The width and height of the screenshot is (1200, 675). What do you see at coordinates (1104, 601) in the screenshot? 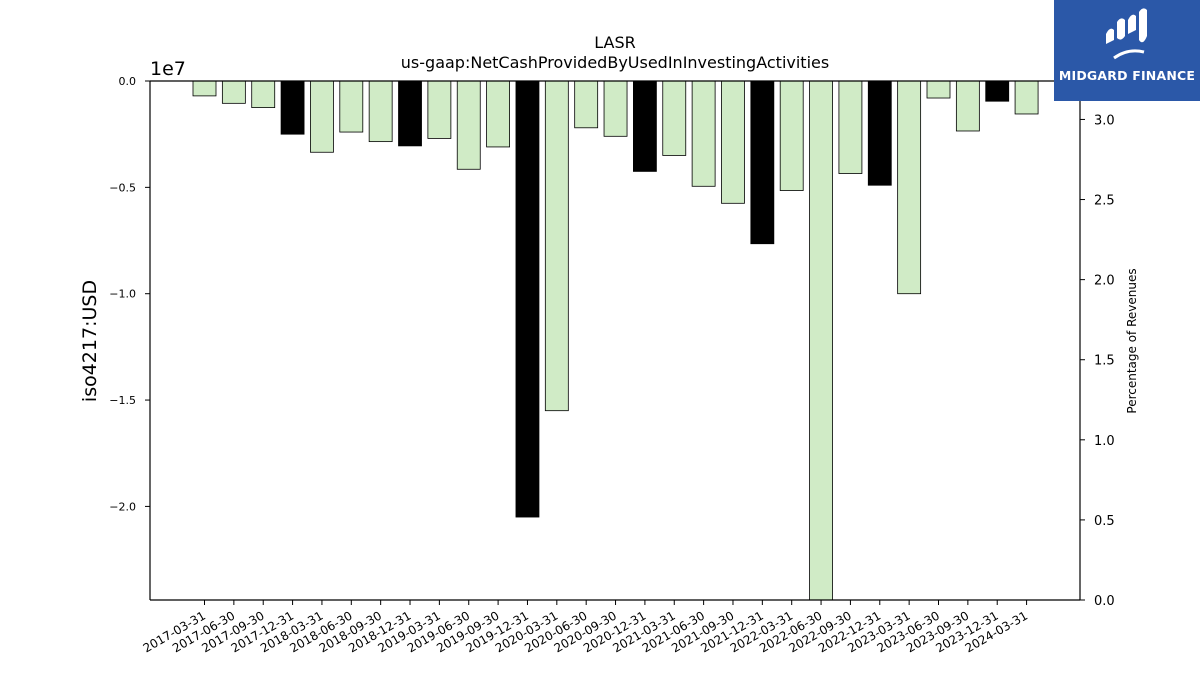
I see `y2-tick-label-0: 0.0` at bounding box center [1104, 601].